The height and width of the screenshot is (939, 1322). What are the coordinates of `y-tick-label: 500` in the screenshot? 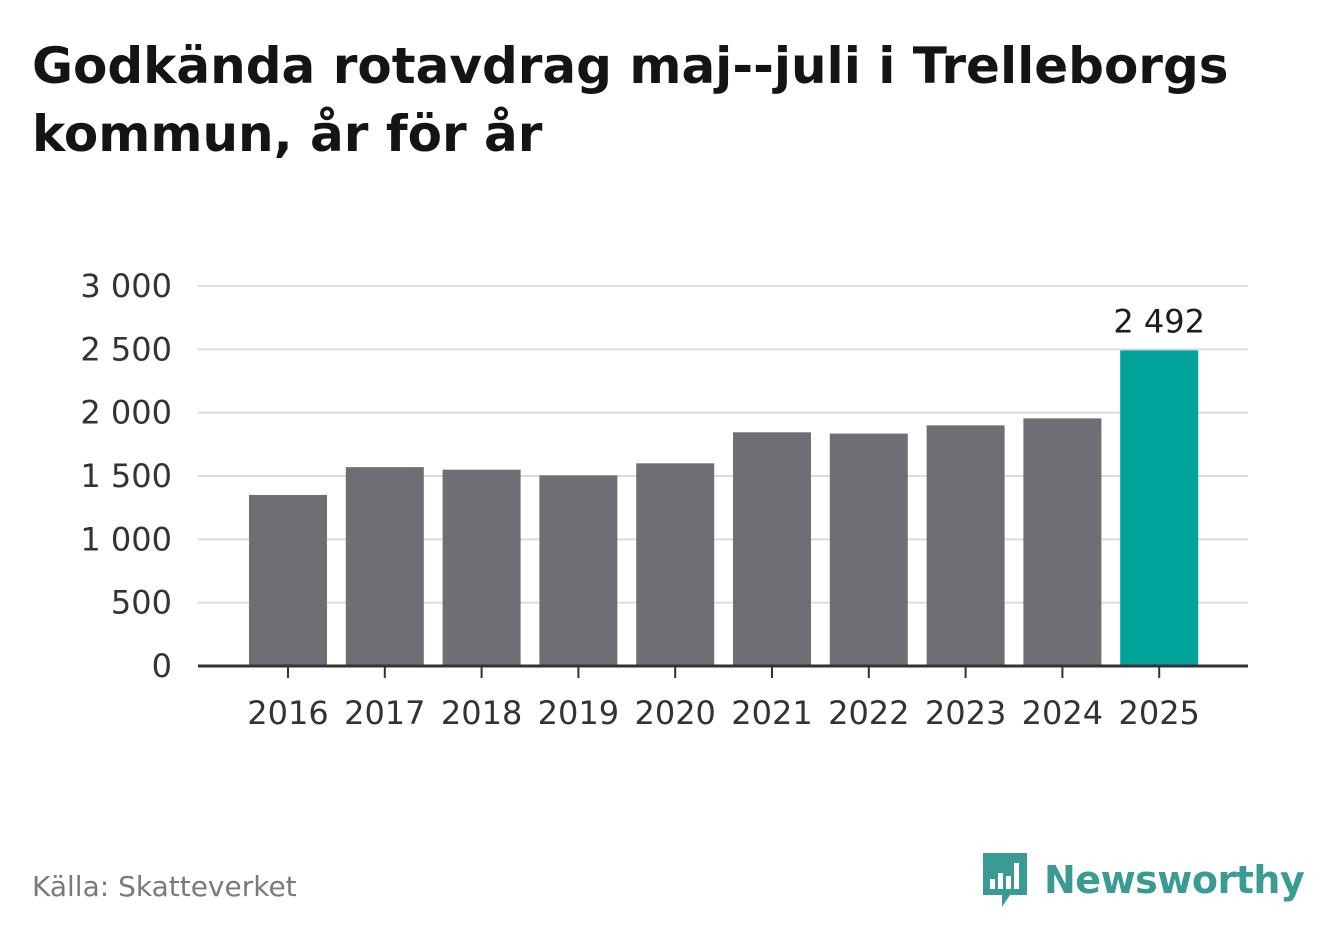 It's located at (141, 603).